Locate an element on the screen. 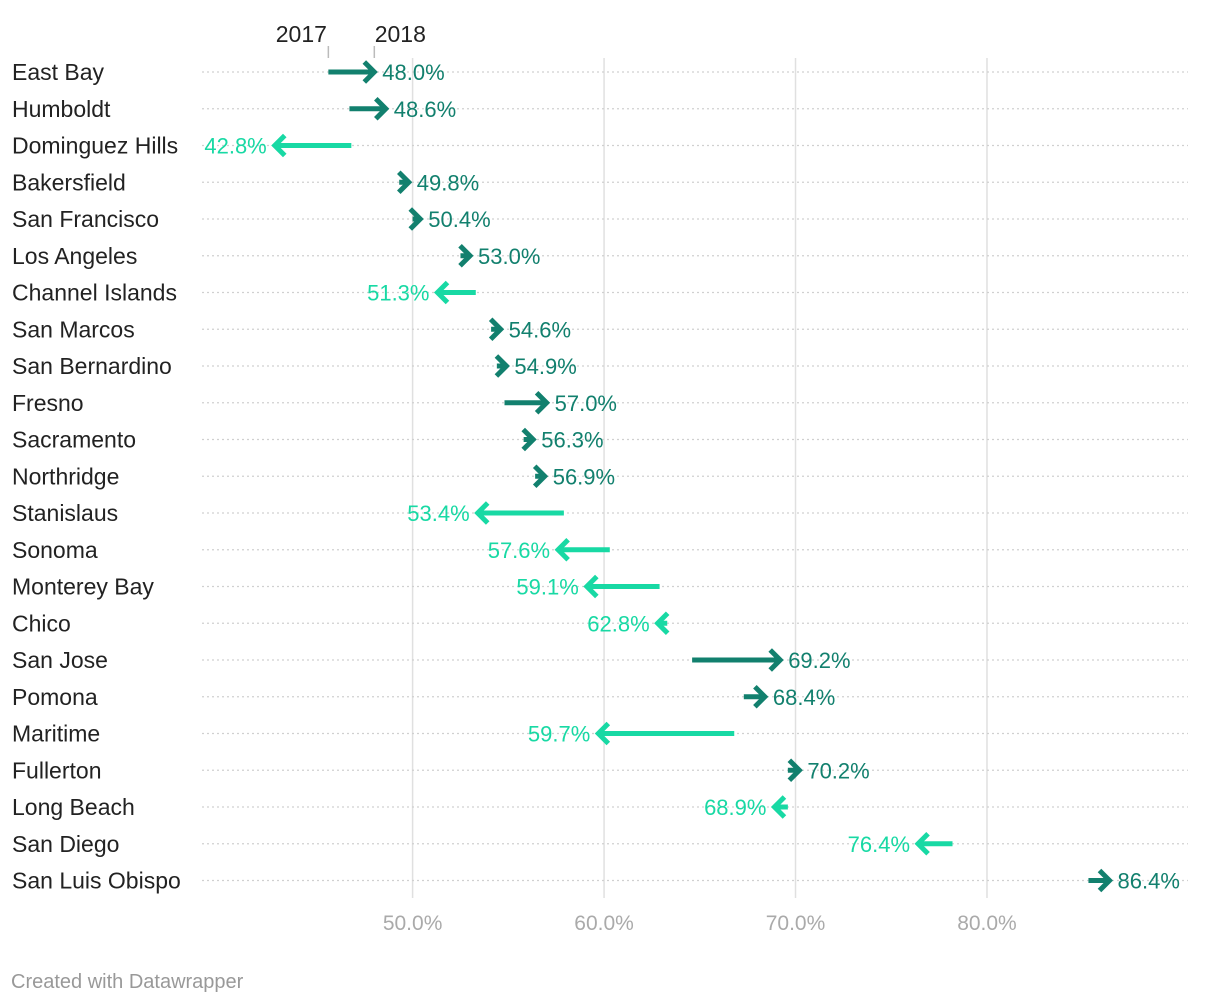 The width and height of the screenshot is (1220, 1008). category-label: Dominguez Hills is located at coordinates (95, 146).